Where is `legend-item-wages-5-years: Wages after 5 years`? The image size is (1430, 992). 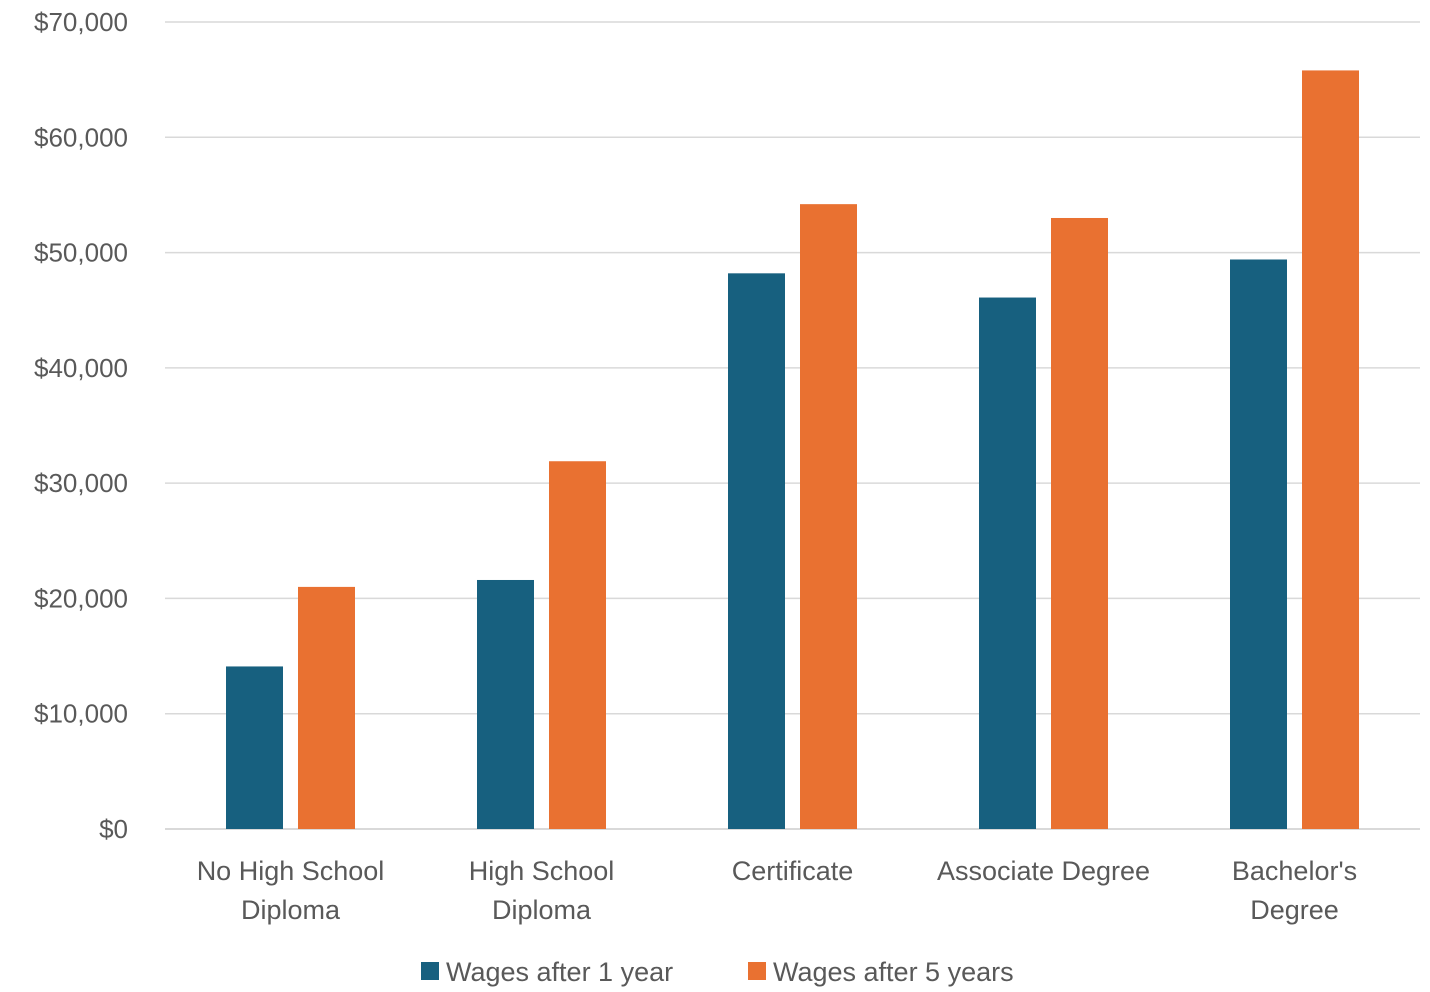 legend-item-wages-5-years: Wages after 5 years is located at coordinates (881, 972).